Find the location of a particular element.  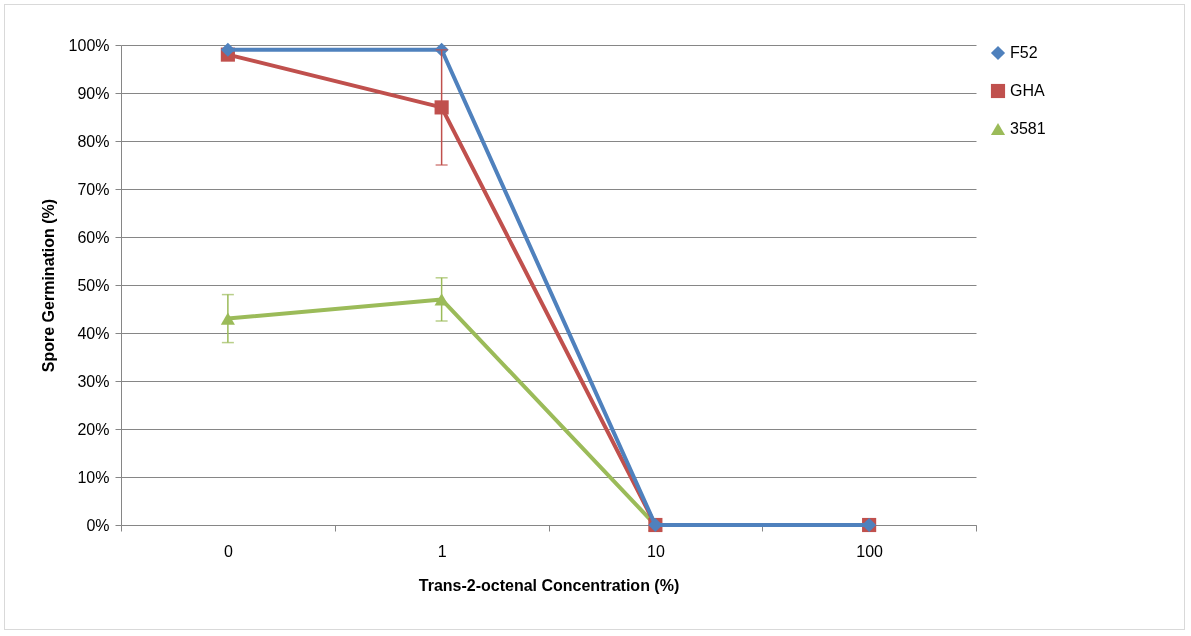

x-tick-label: 100 is located at coordinates (870, 551).